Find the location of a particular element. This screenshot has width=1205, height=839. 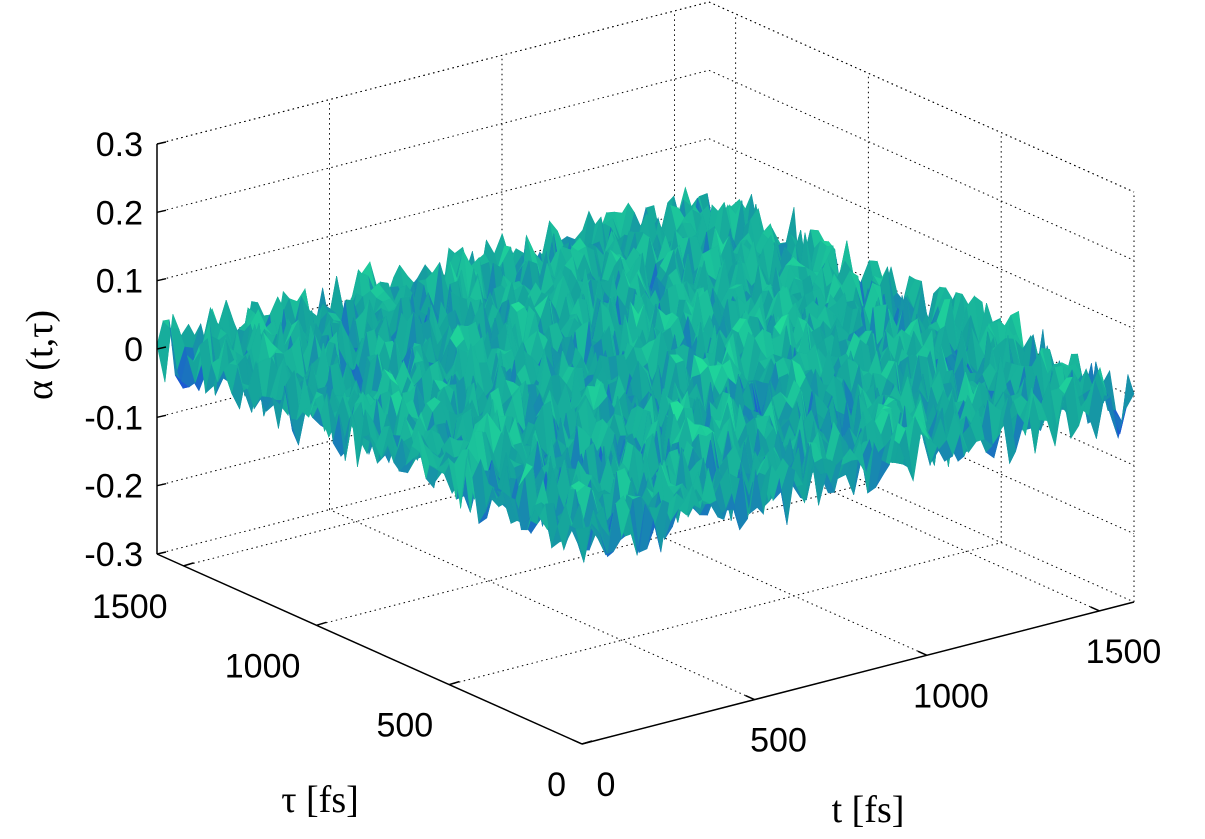

y-tick-label: 1000 is located at coordinates (263, 666).